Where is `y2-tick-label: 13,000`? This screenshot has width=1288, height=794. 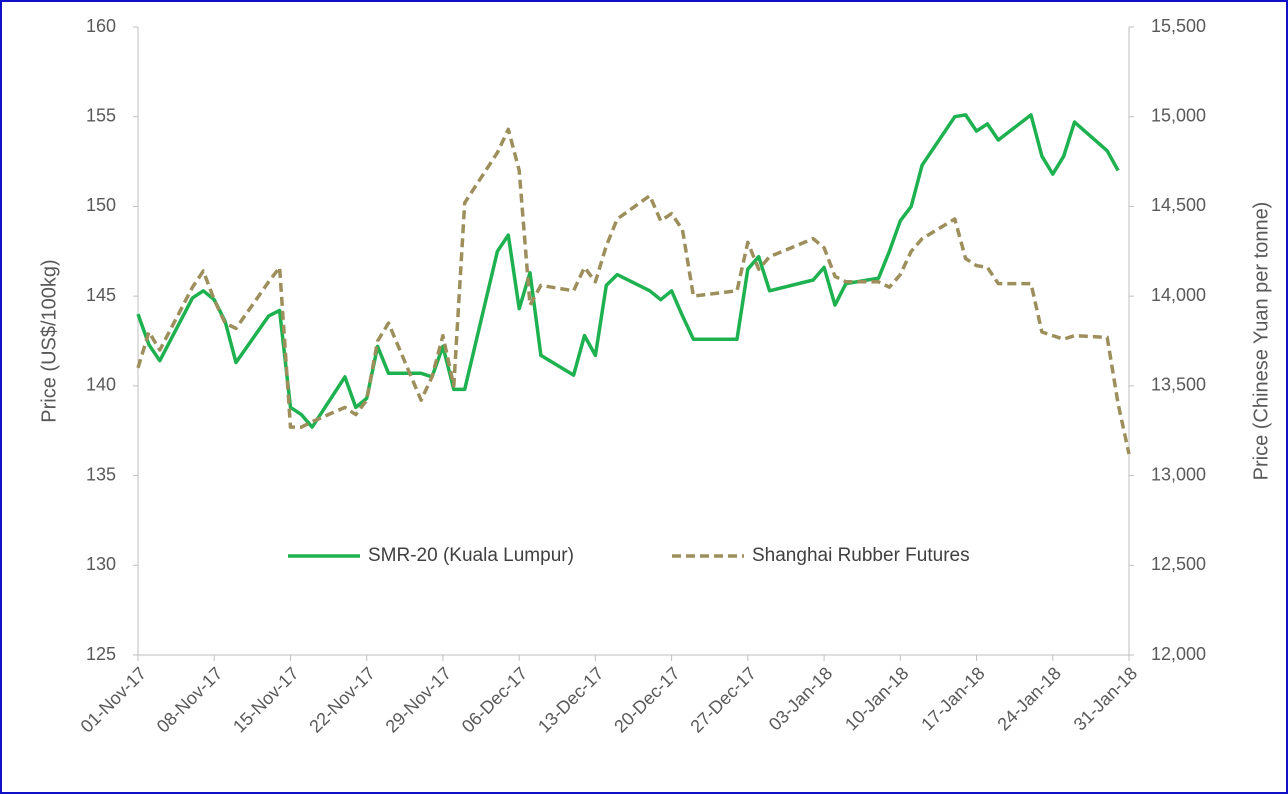 y2-tick-label: 13,000 is located at coordinates (1178, 474).